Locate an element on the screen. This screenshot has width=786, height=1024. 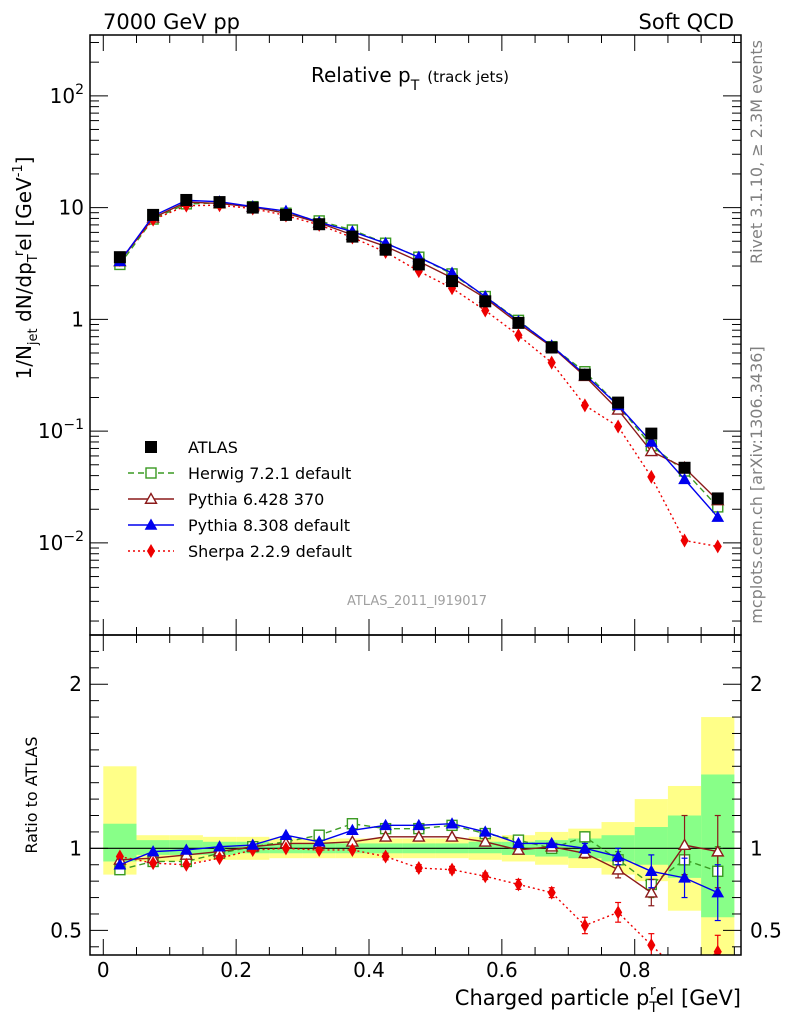
ratio-xtick-label: 0.6 is located at coordinates (502, 970).